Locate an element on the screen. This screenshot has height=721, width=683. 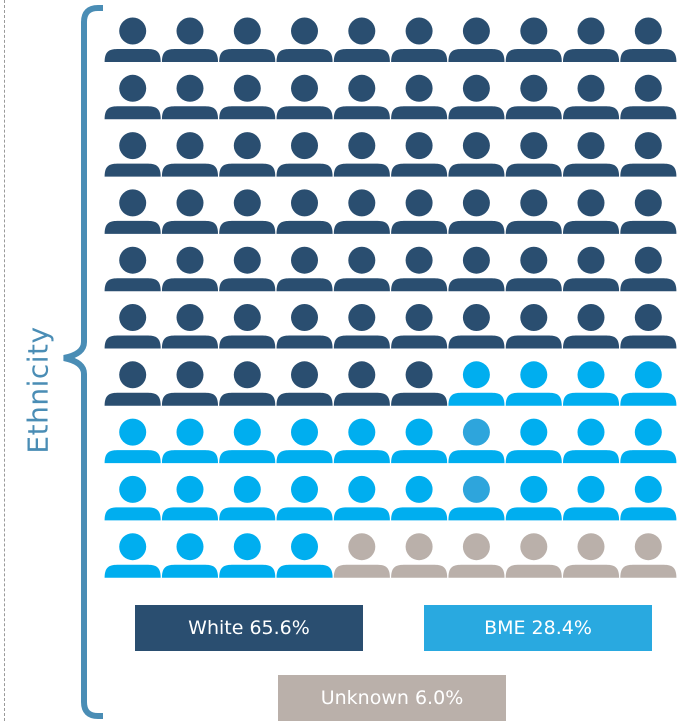
legend-white: White 65.6% is located at coordinates (249, 628).